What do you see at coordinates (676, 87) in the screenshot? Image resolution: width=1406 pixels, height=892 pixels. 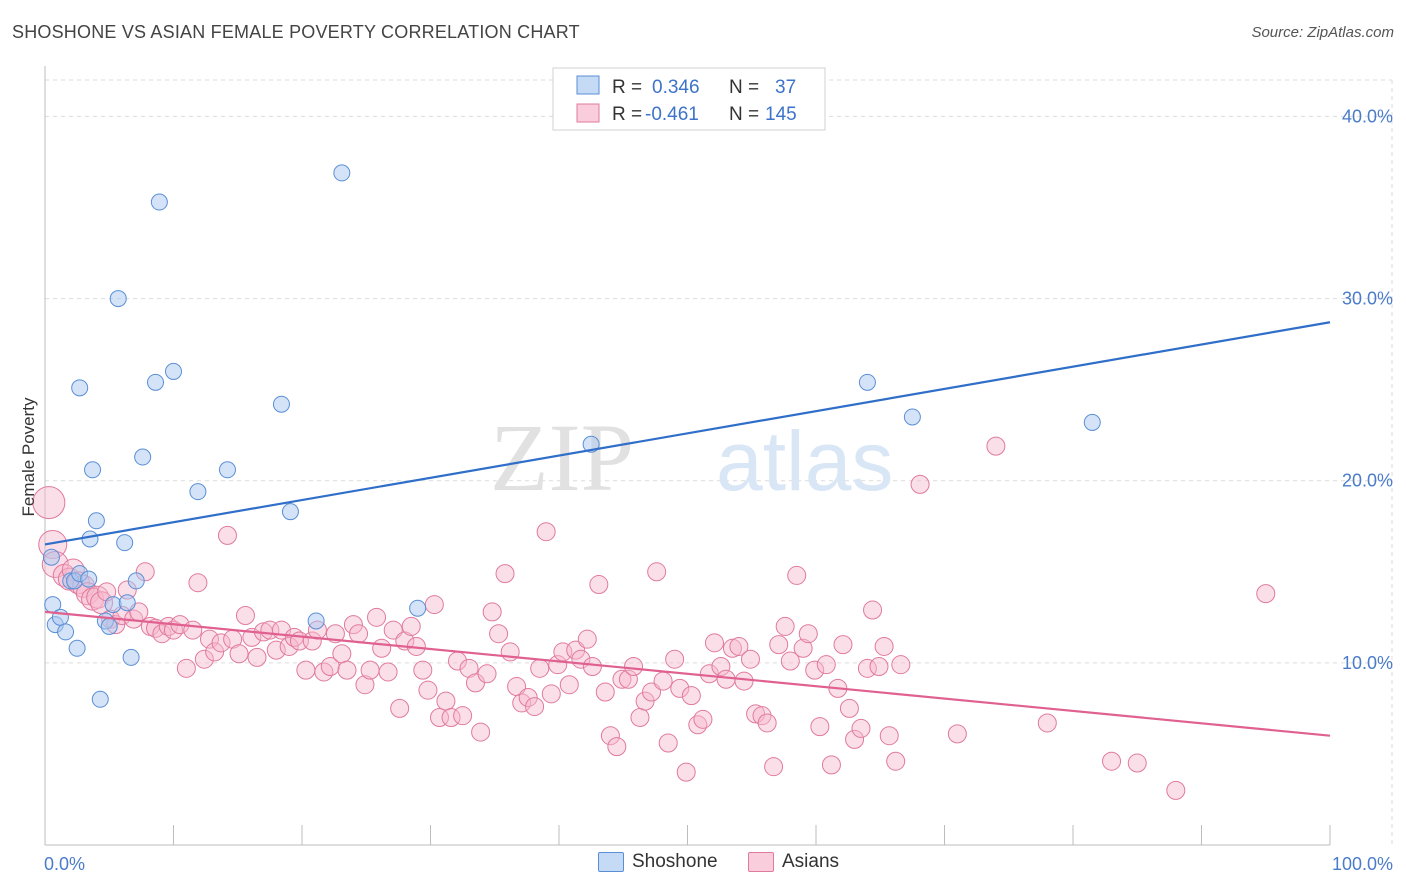 I see `legend-r-value-shoshone: 0.346` at bounding box center [676, 87].